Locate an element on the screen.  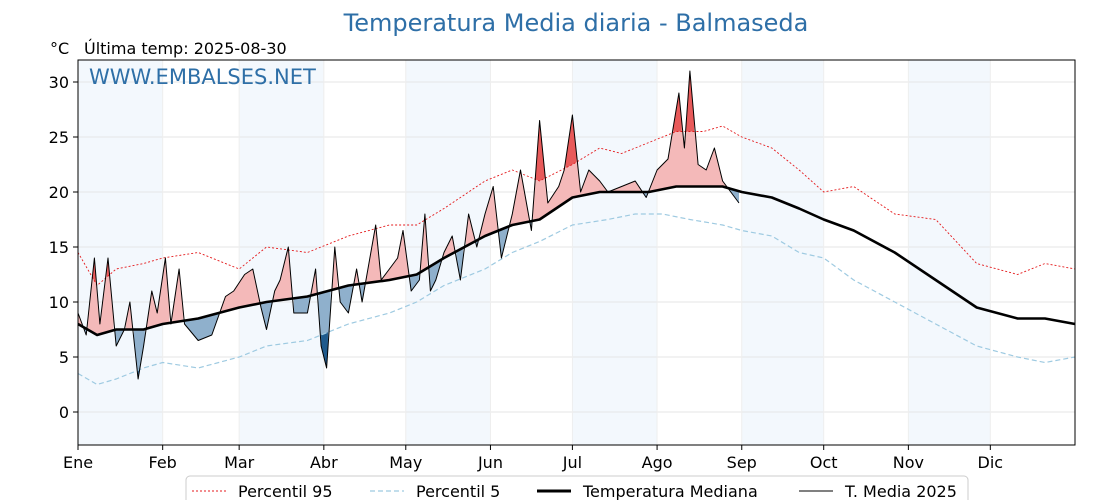
x-tick-label: Dic is located at coordinates (991, 462).